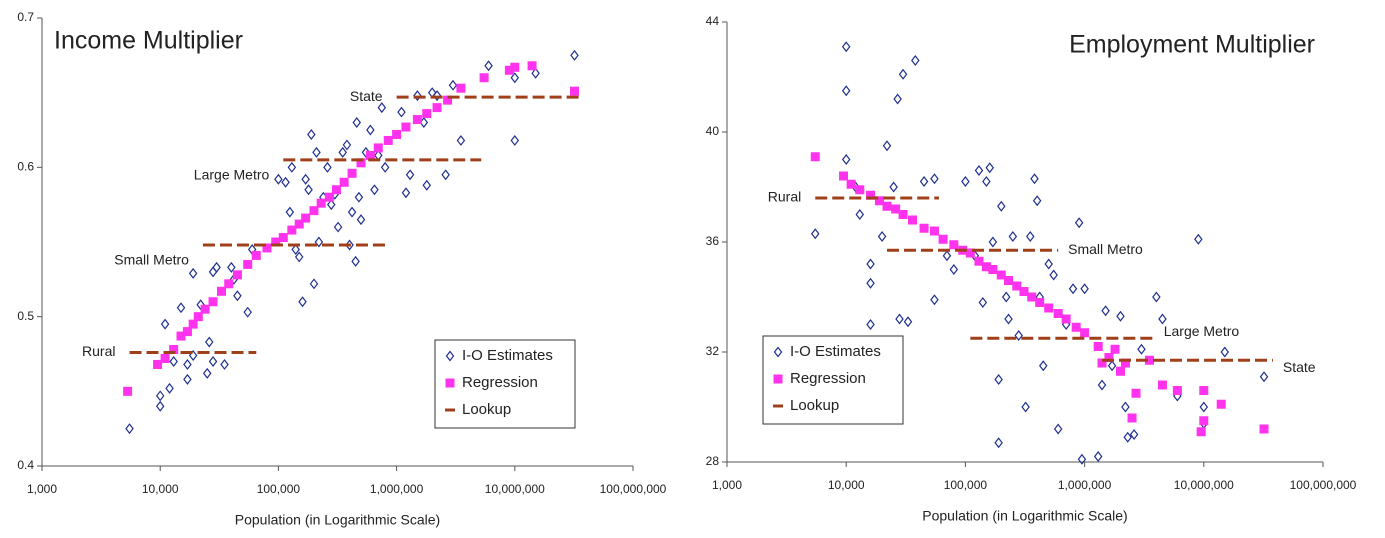 The width and height of the screenshot is (1385, 538). Describe the element at coordinates (397, 489) in the screenshot. I see `x-tick-label: 1,000,000` at that location.